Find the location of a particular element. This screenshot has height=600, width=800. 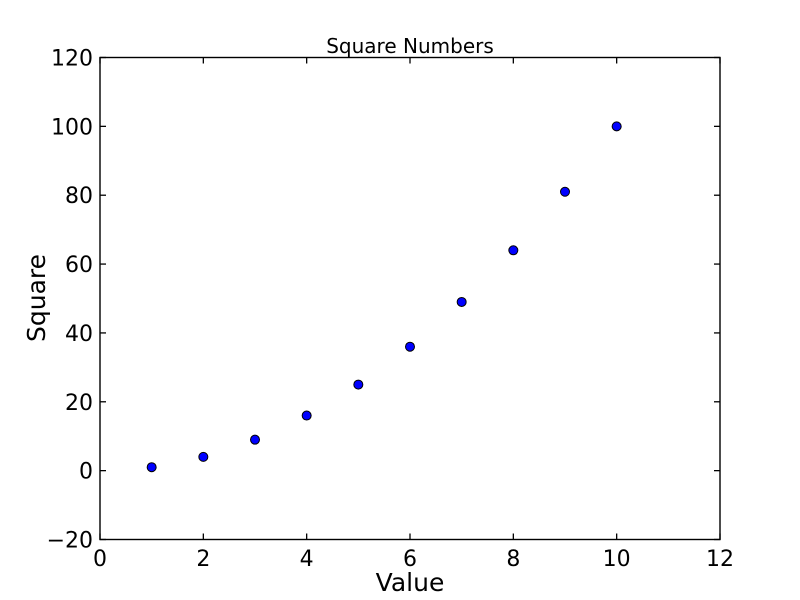

y-tick-label: 80 is located at coordinates (79, 196).